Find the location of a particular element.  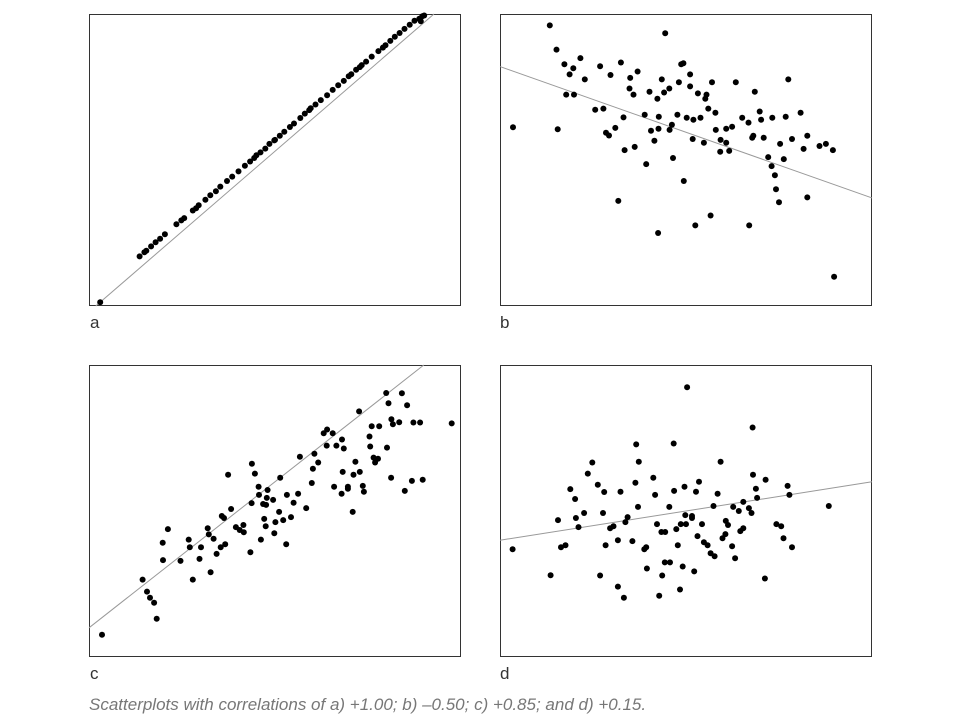

points-group-d is located at coordinates (670, 492).